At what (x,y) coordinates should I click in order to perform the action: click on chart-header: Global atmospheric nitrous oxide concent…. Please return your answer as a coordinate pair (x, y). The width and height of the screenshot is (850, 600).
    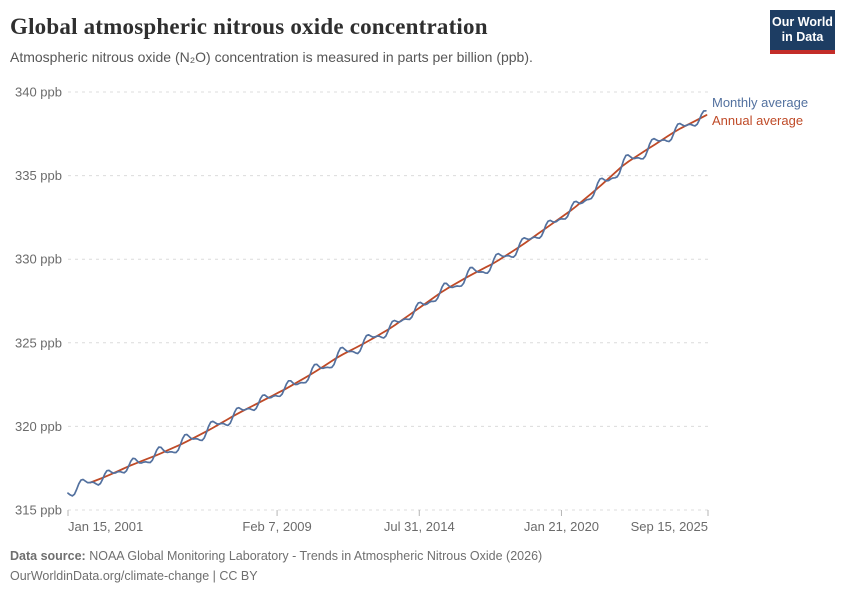
    Looking at the image, I should click on (380, 39).